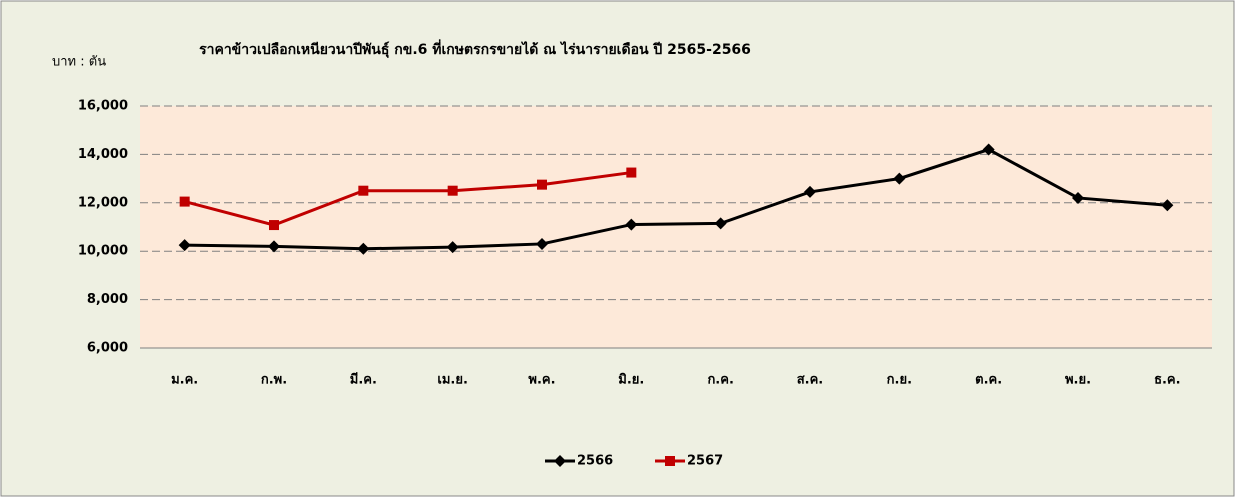 The height and width of the screenshot is (497, 1235). What do you see at coordinates (408, 199) in the screenshot?
I see `series-line` at bounding box center [408, 199].